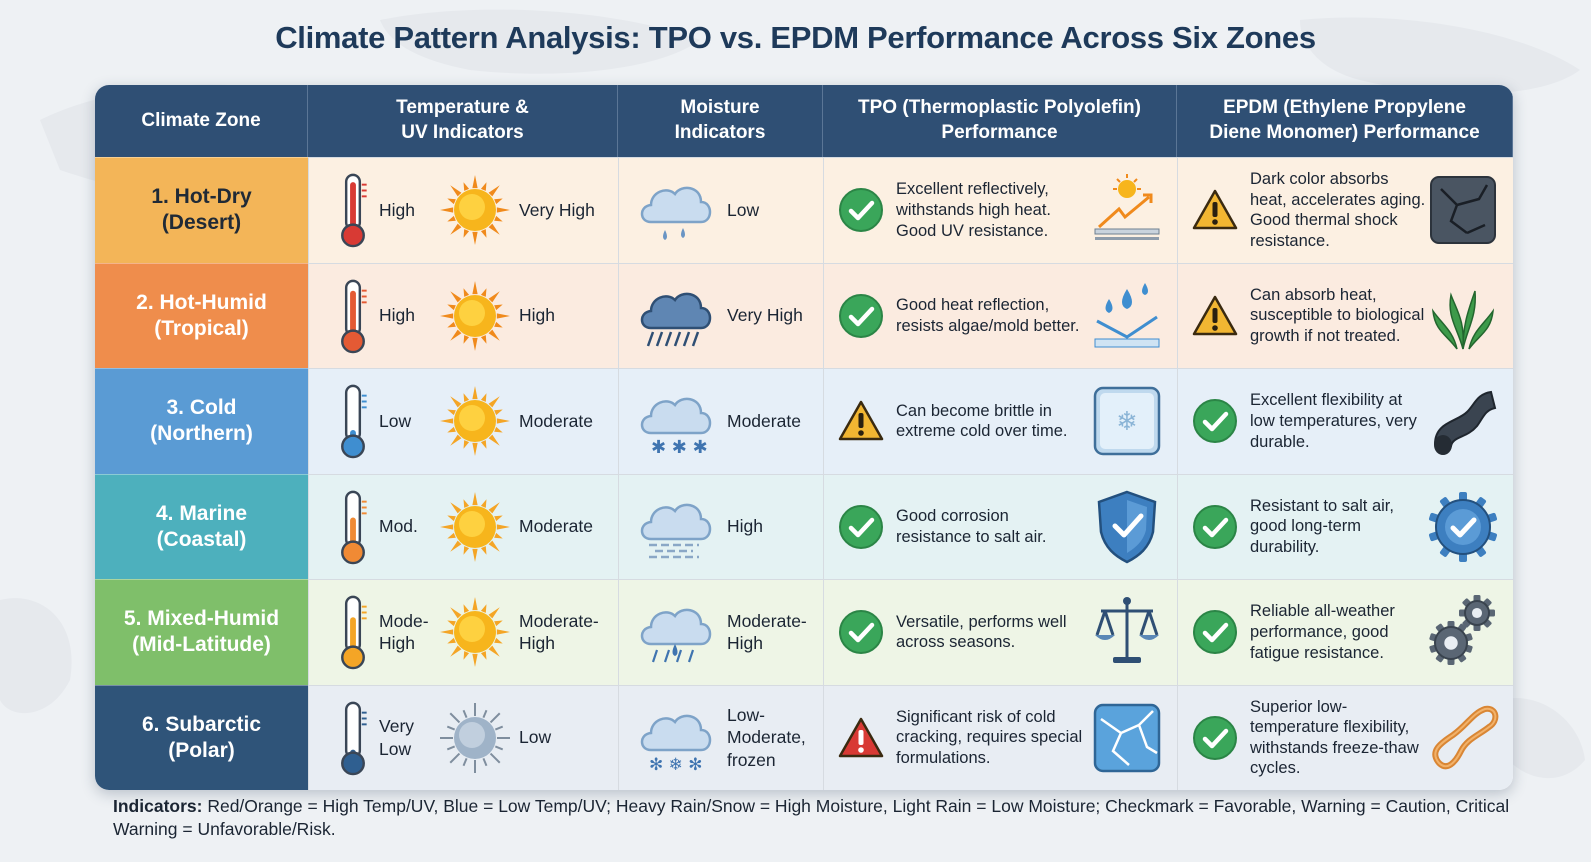  What do you see at coordinates (397, 209) in the screenshot?
I see `temperature-value: High` at bounding box center [397, 209].